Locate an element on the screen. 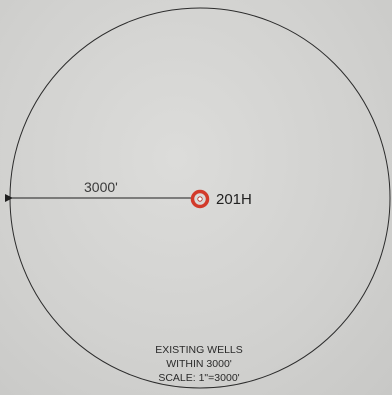 This screenshot has height=395, width=392. note-line-2: WITHIN 3000' is located at coordinates (199, 364).